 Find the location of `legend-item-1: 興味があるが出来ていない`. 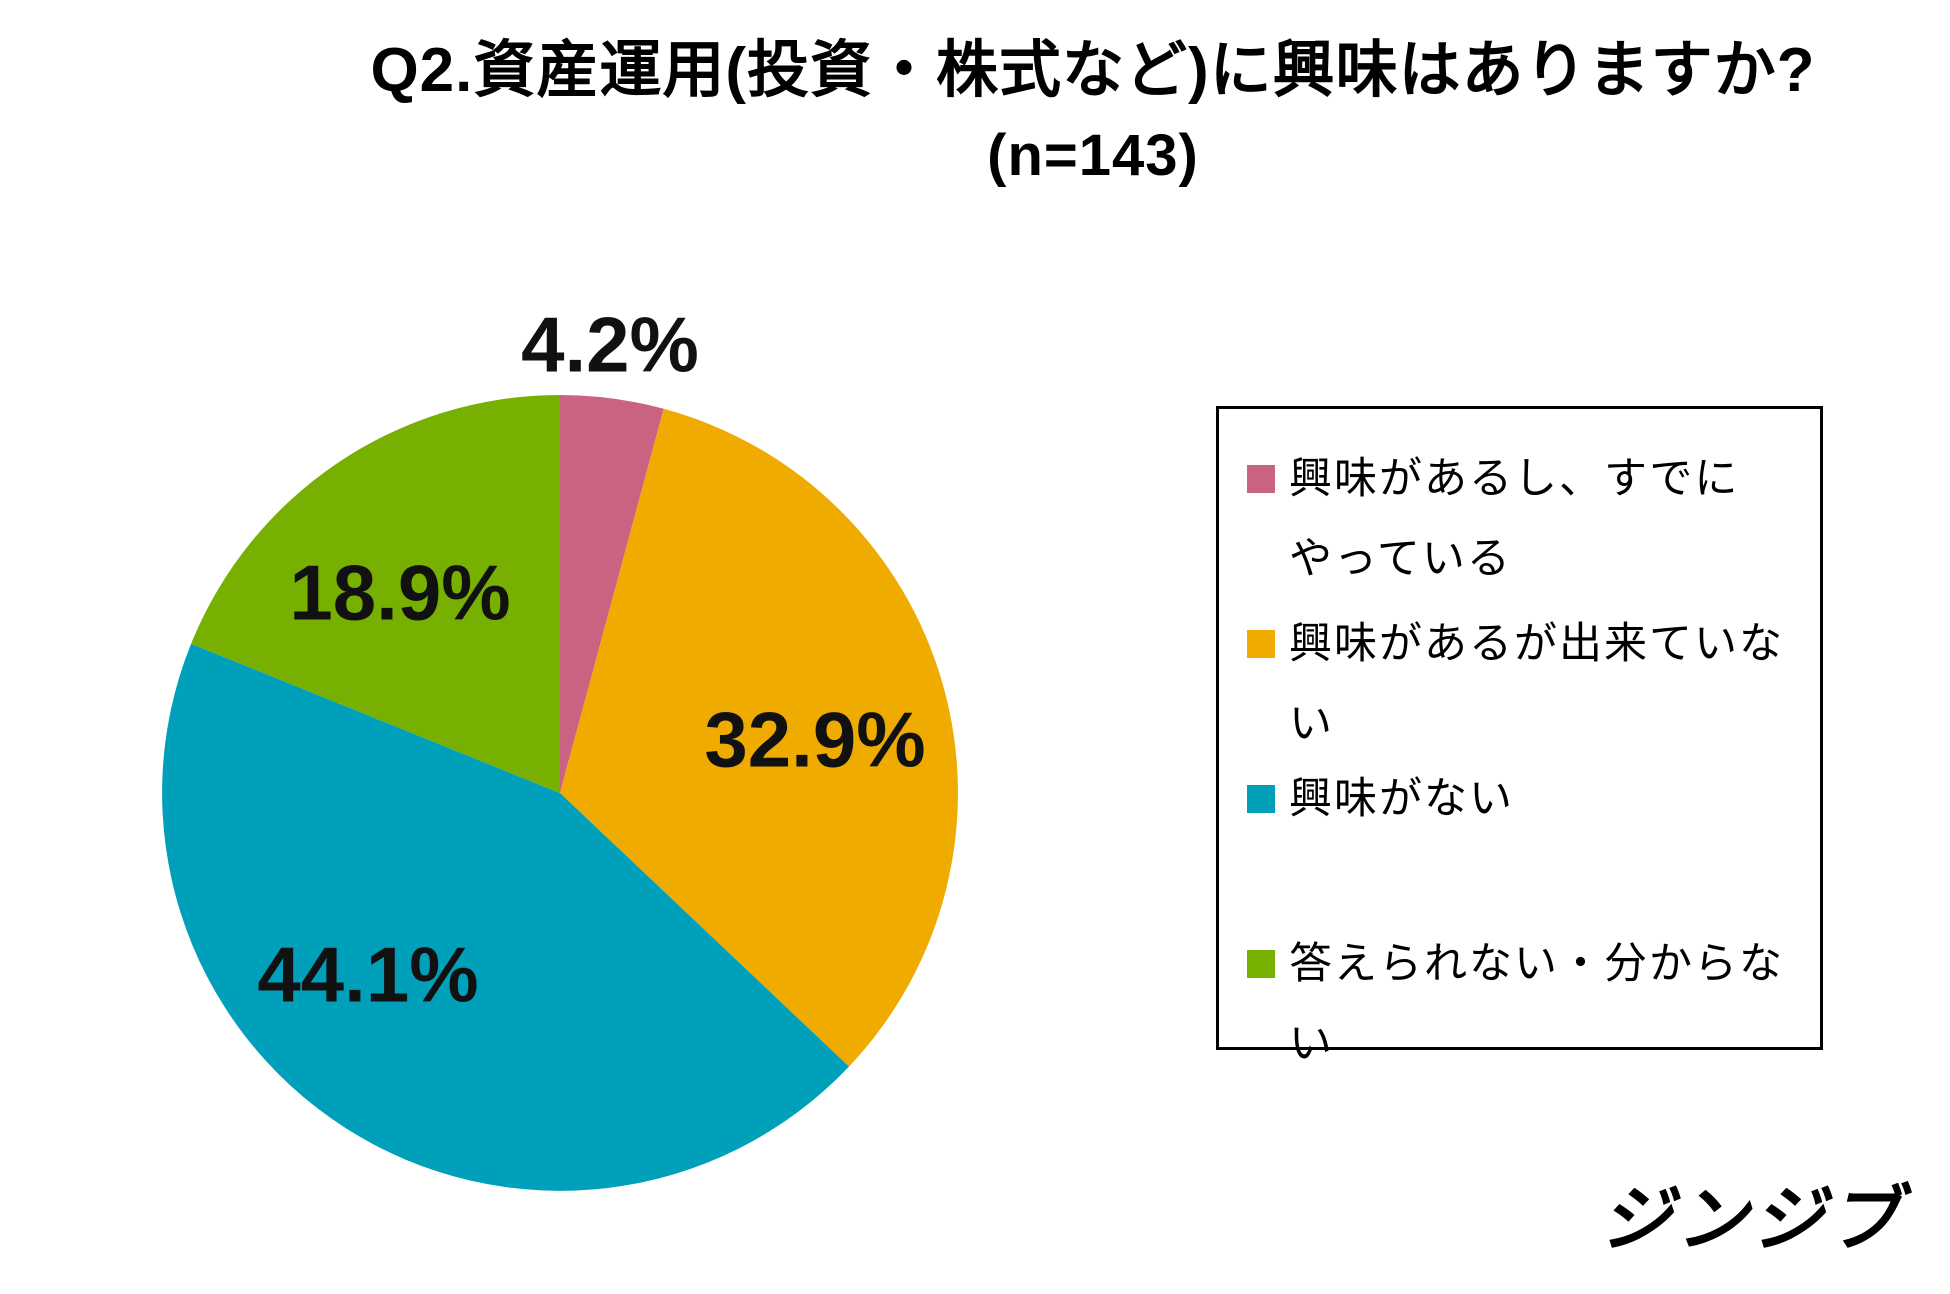

legend-item-1: 興味があるが出来ていない is located at coordinates (1523, 681).